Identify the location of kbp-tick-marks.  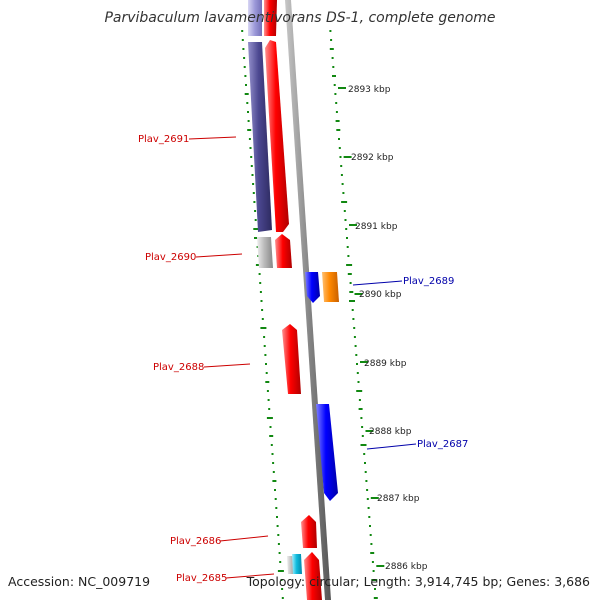
(361, 327).